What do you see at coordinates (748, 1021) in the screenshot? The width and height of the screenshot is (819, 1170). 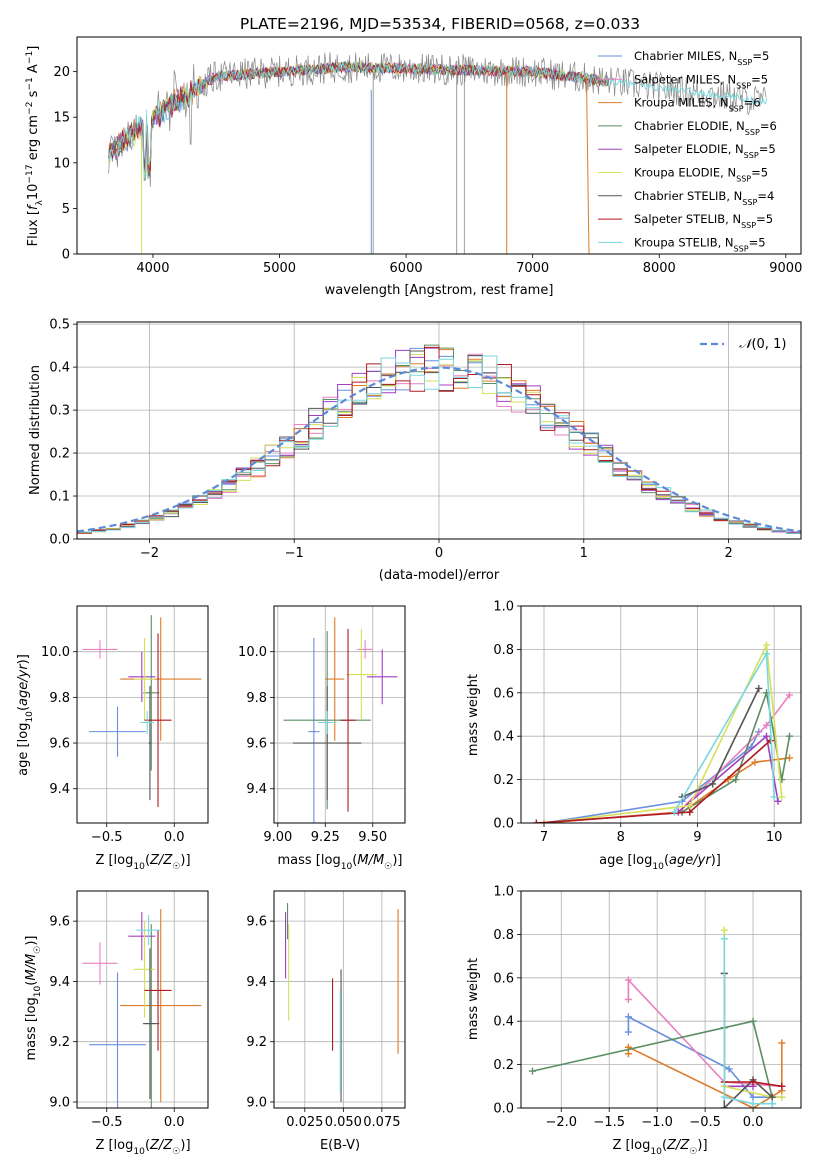 I see `weight-line-ks` at bounding box center [748, 1021].